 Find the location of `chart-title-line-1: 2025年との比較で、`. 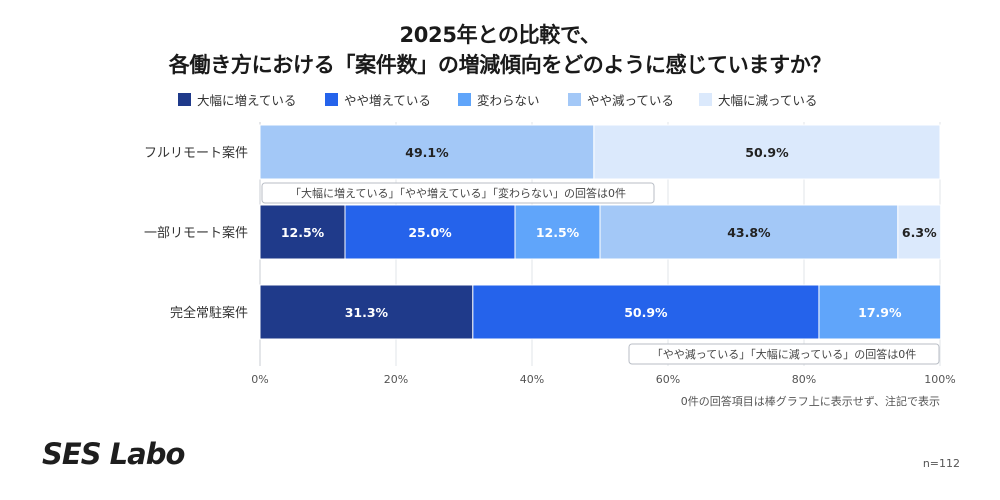

chart-title-line-1: 2025年との比較で、 is located at coordinates (500, 35).